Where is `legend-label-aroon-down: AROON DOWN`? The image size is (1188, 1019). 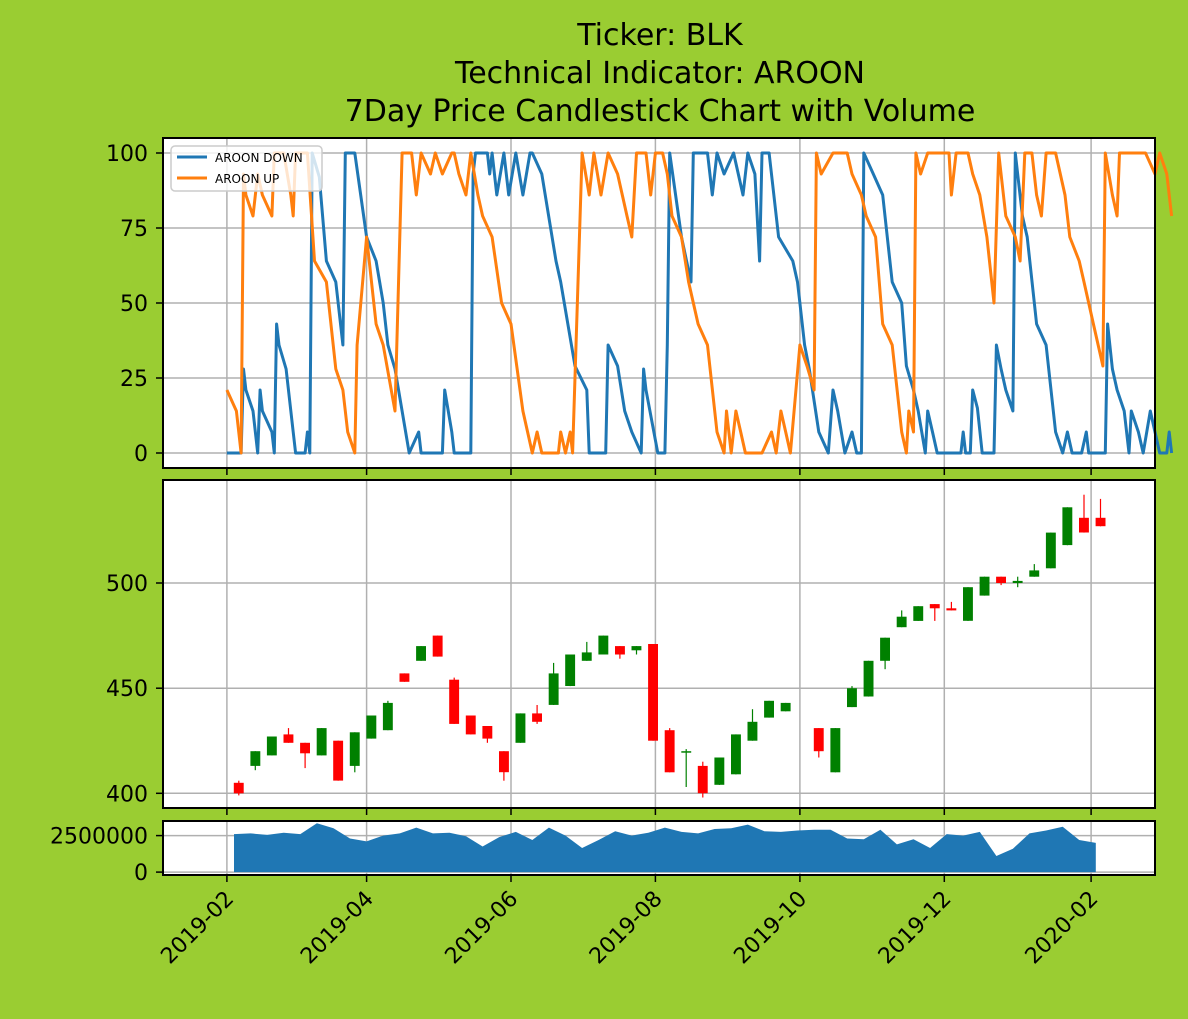
legend-label-aroon-down: AROON DOWN is located at coordinates (259, 158).